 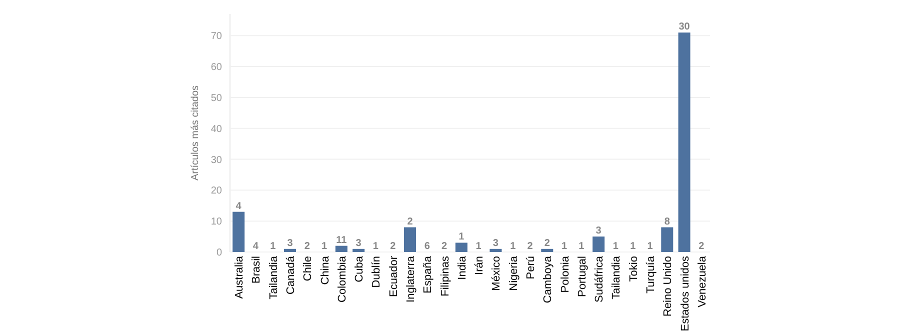 I want to click on x-tick-label: Brasil, so click(x=256, y=270).